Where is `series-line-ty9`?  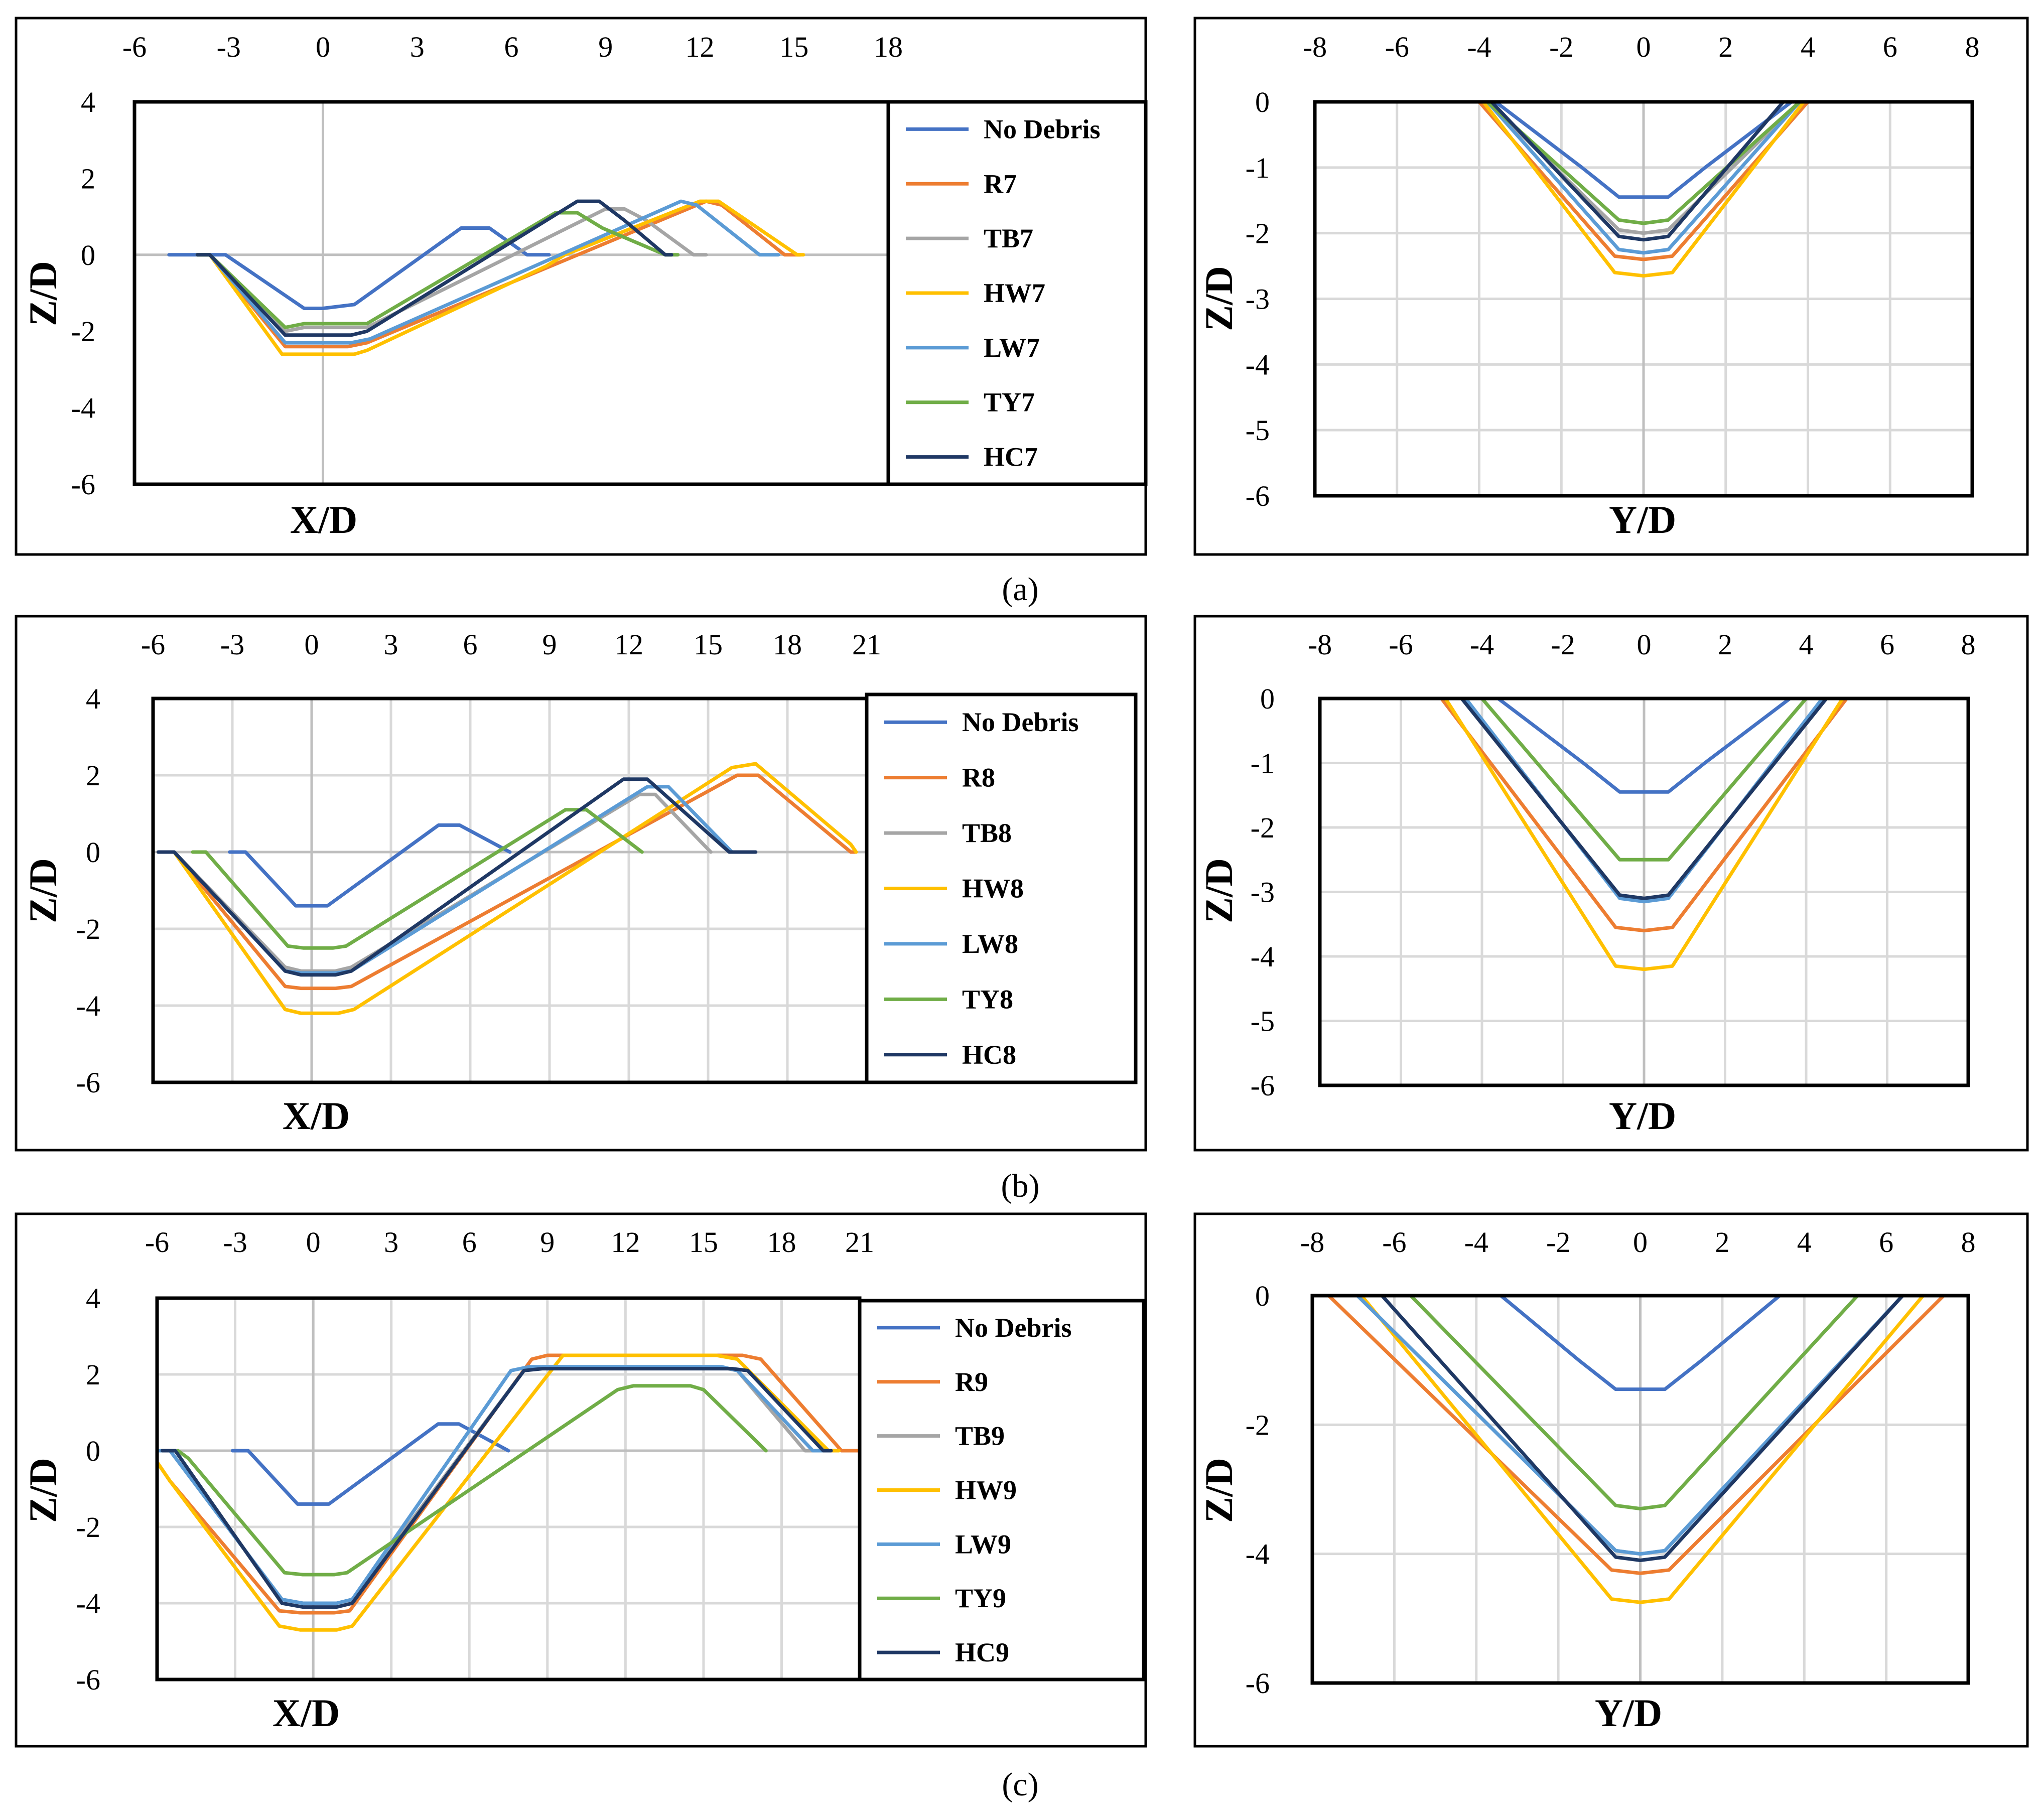
series-line-ty9 is located at coordinates (472, 1480).